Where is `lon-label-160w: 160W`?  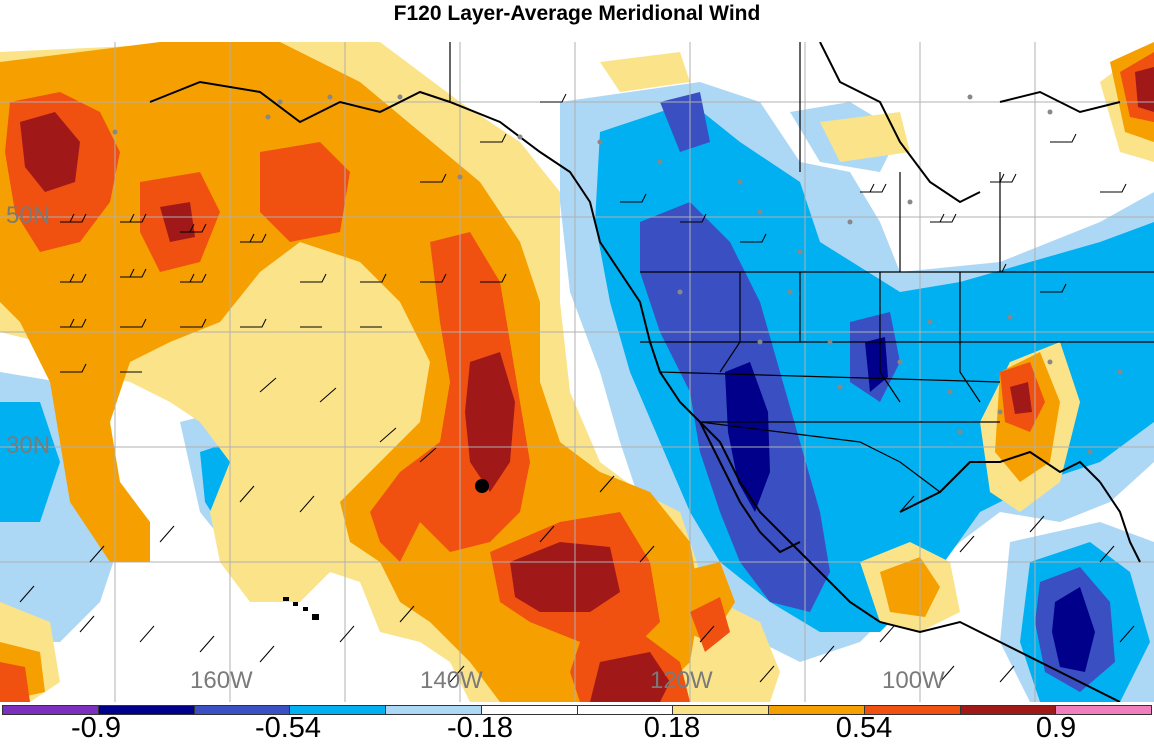
lon-label-160w: 160W is located at coordinates (221, 680).